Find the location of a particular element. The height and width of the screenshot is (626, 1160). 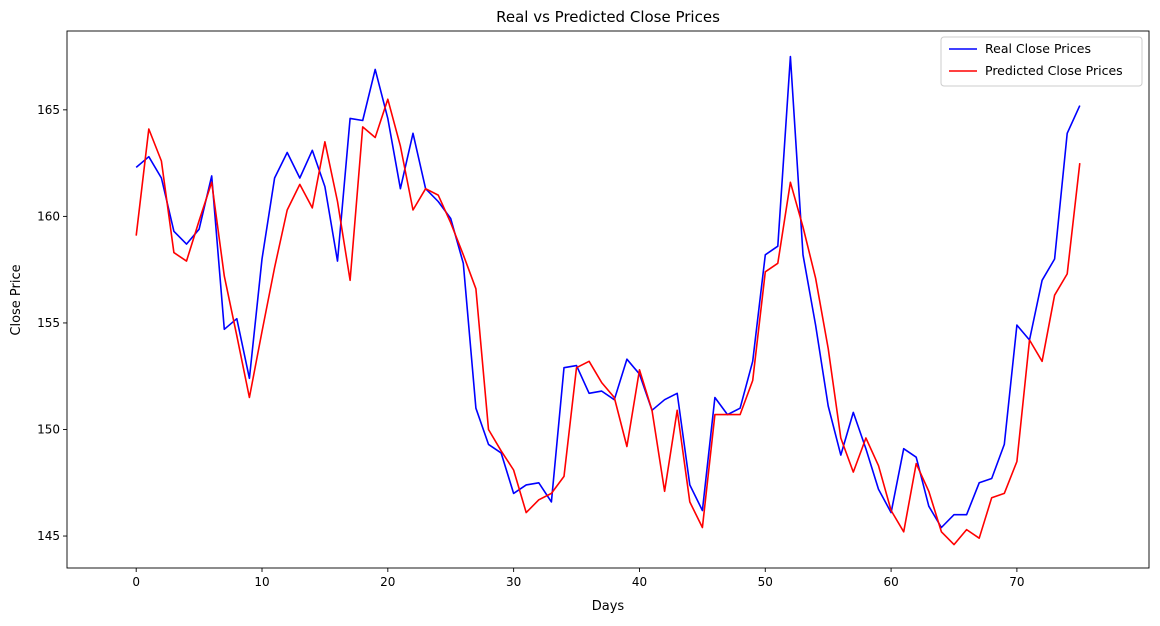

legend-box is located at coordinates (1041, 61).